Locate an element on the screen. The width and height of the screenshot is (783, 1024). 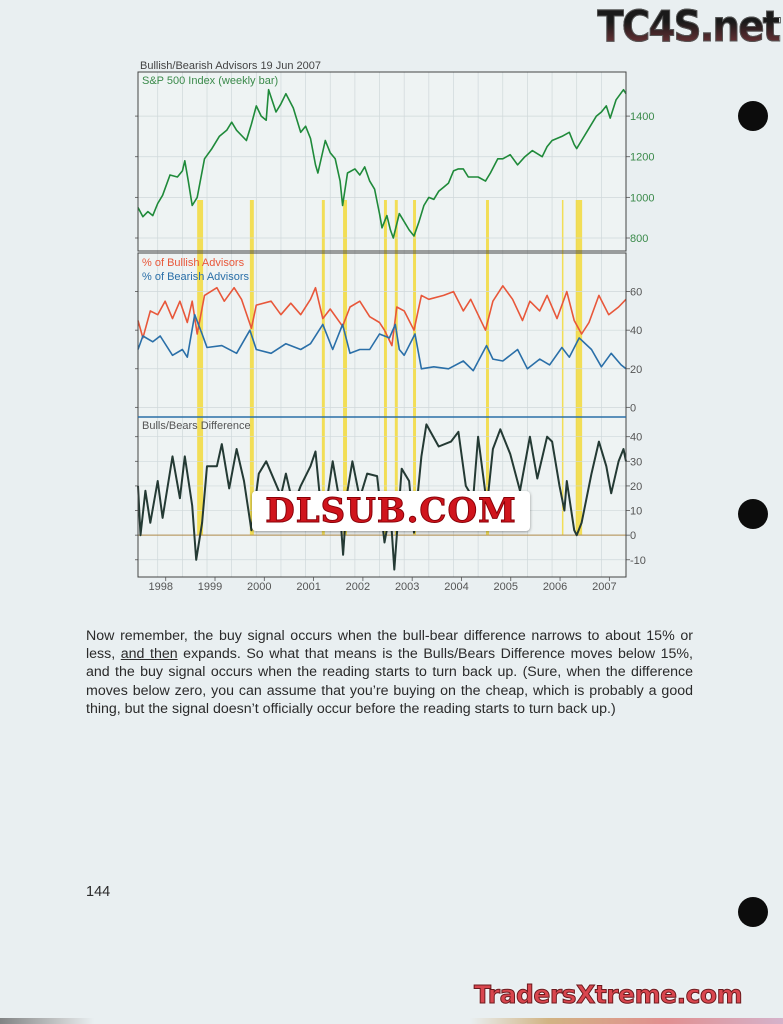
x-tick-label: 2001 is located at coordinates (308, 587).